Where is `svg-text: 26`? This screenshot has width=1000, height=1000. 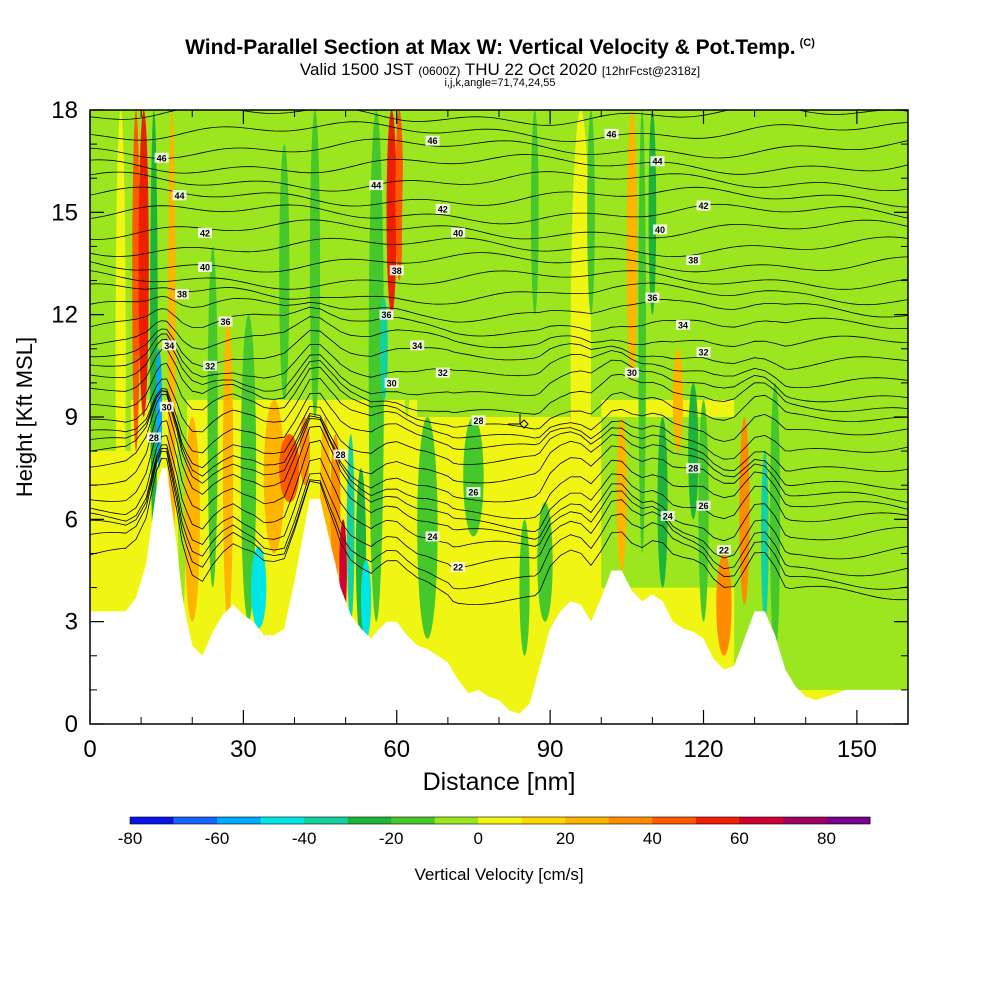 svg-text: 26 is located at coordinates (473, 493).